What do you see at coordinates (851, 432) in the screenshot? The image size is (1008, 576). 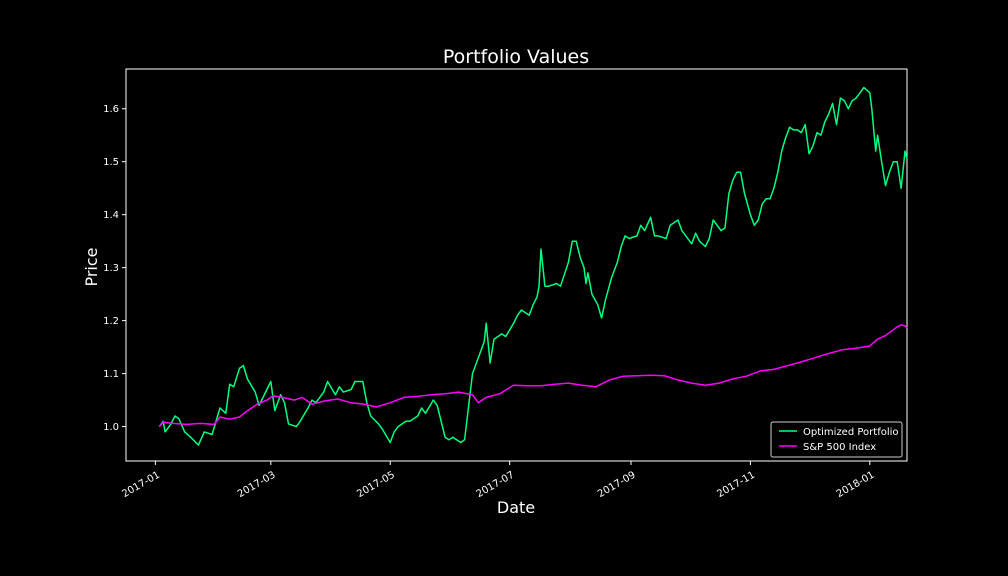 I see `legend-label-optimized-portfolio: Optimized Portfolio` at bounding box center [851, 432].